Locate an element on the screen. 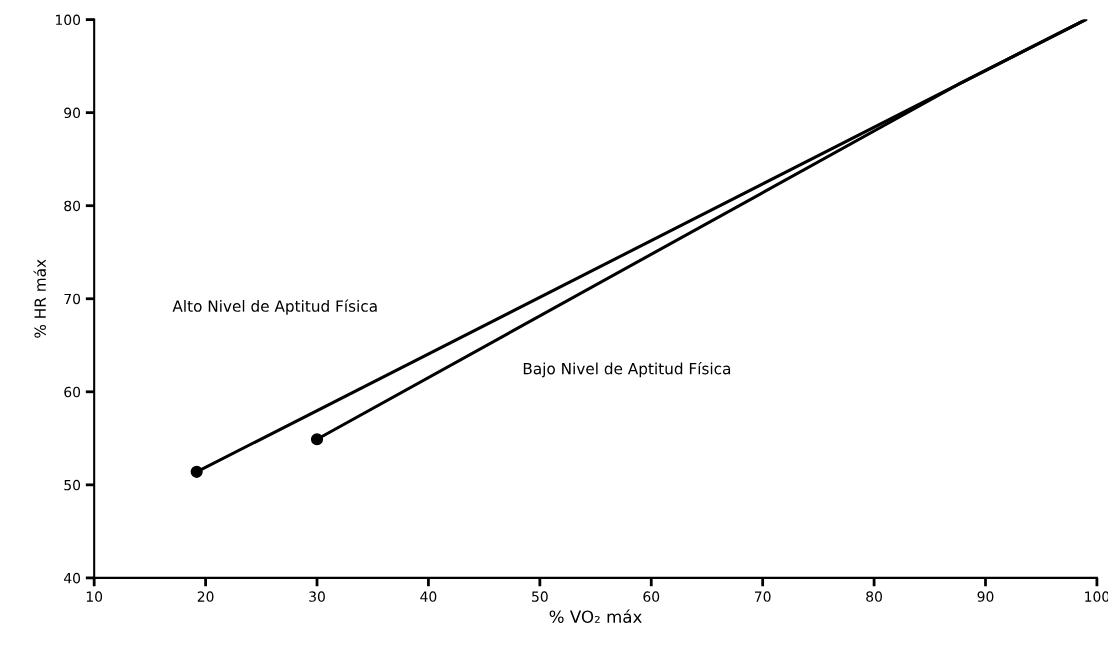 This screenshot has width=1108, height=653. x-tick-label: 80 is located at coordinates (874, 596).